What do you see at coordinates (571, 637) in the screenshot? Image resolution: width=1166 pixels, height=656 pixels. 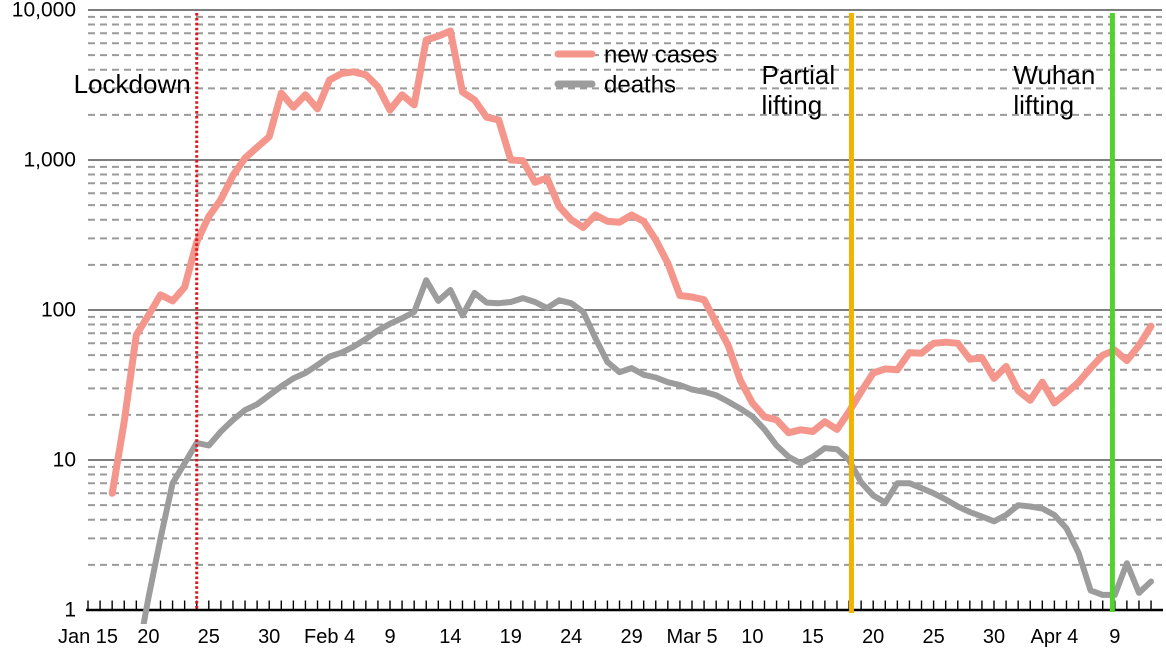 I see `x-tick-label: 24` at bounding box center [571, 637].